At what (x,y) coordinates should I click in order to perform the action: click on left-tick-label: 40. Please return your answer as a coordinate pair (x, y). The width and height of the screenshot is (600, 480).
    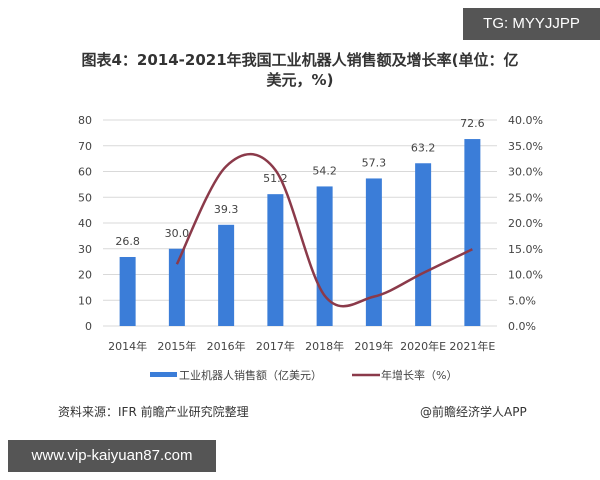
    Looking at the image, I should click on (85, 223).